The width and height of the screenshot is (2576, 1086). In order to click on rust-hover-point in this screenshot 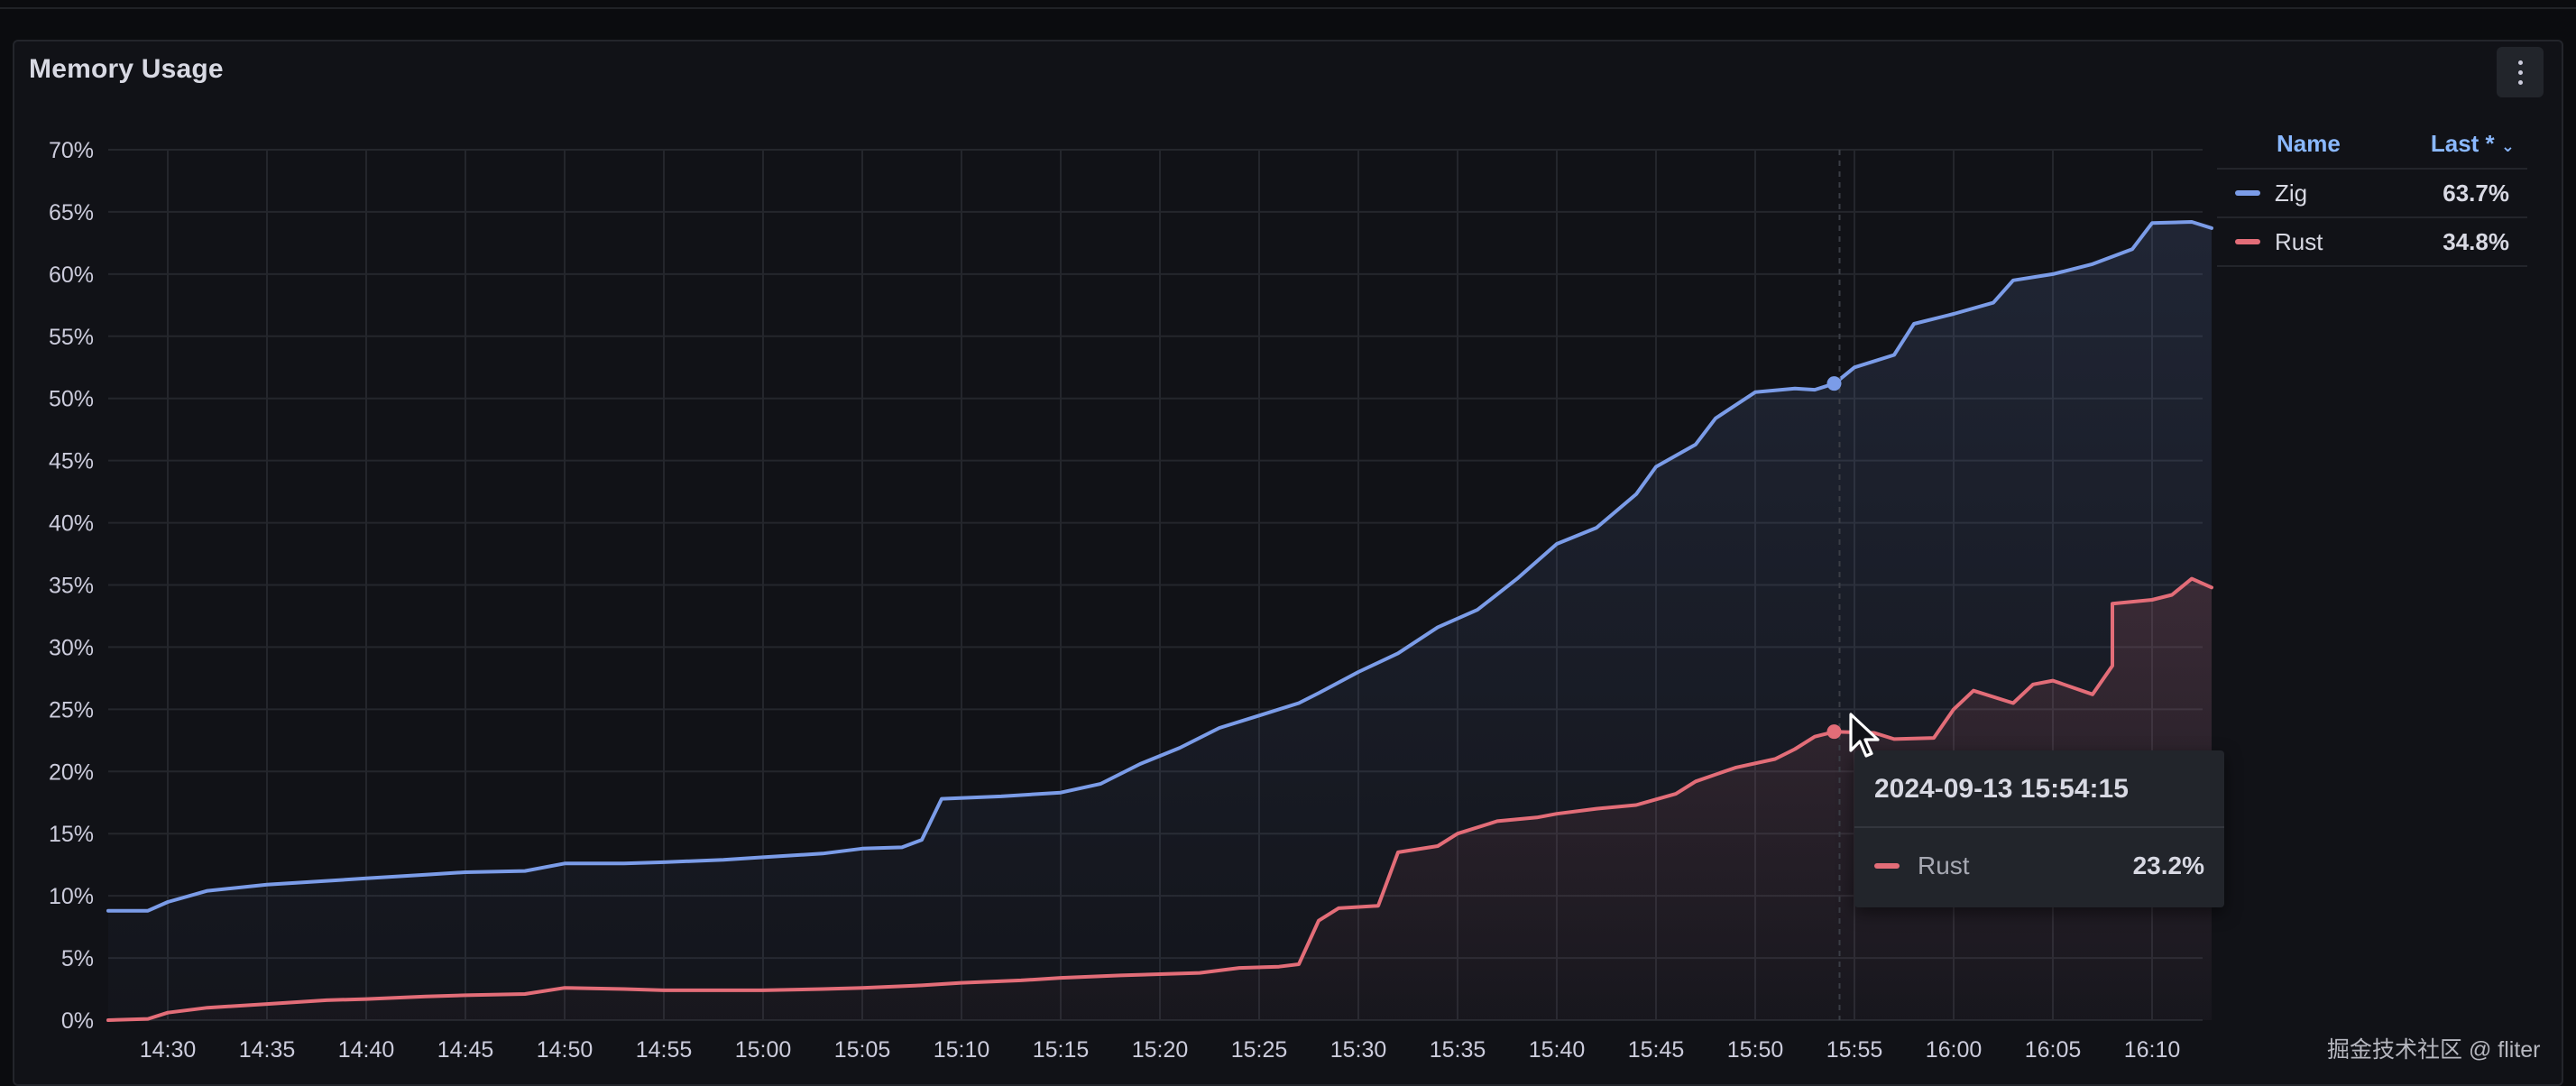, I will do `click(1834, 732)`.